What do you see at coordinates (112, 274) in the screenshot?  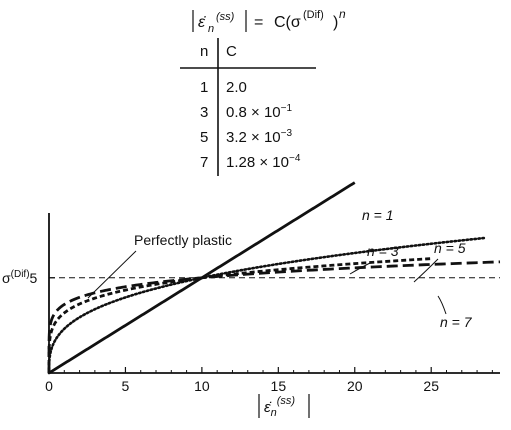 I see `perfectly-plastic-leader` at bounding box center [112, 274].